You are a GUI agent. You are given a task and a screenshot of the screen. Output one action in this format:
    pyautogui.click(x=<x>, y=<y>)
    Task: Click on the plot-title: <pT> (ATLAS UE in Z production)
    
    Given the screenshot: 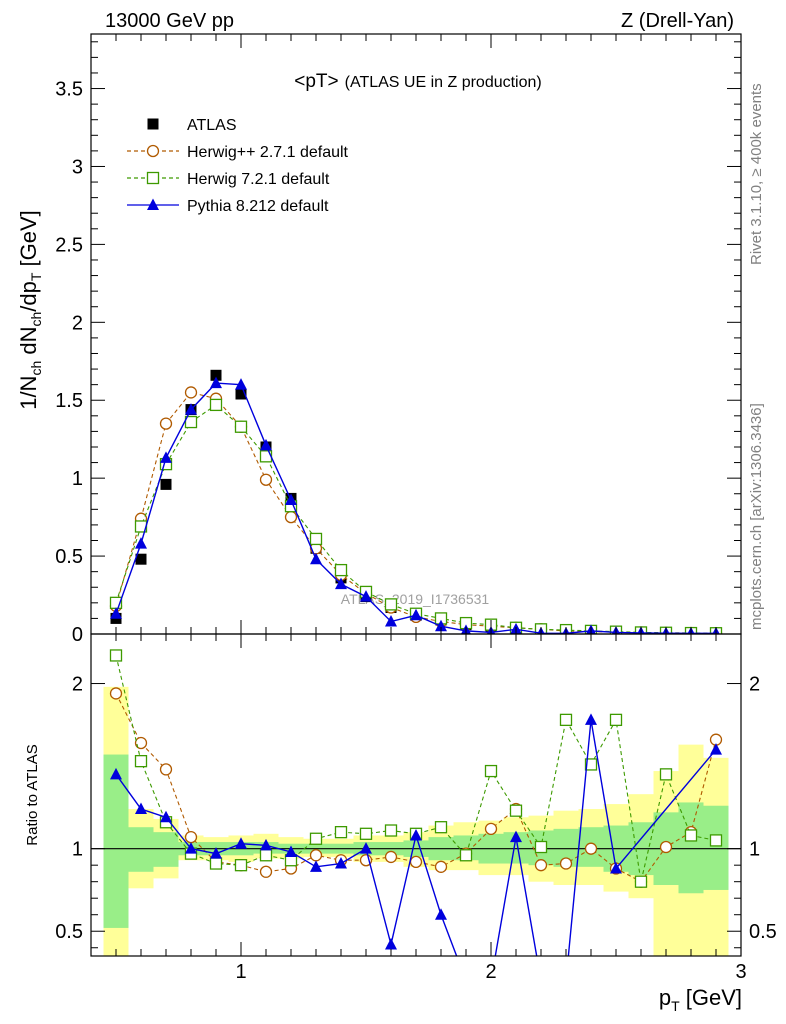 What is the action you would take?
    pyautogui.click(x=417, y=81)
    